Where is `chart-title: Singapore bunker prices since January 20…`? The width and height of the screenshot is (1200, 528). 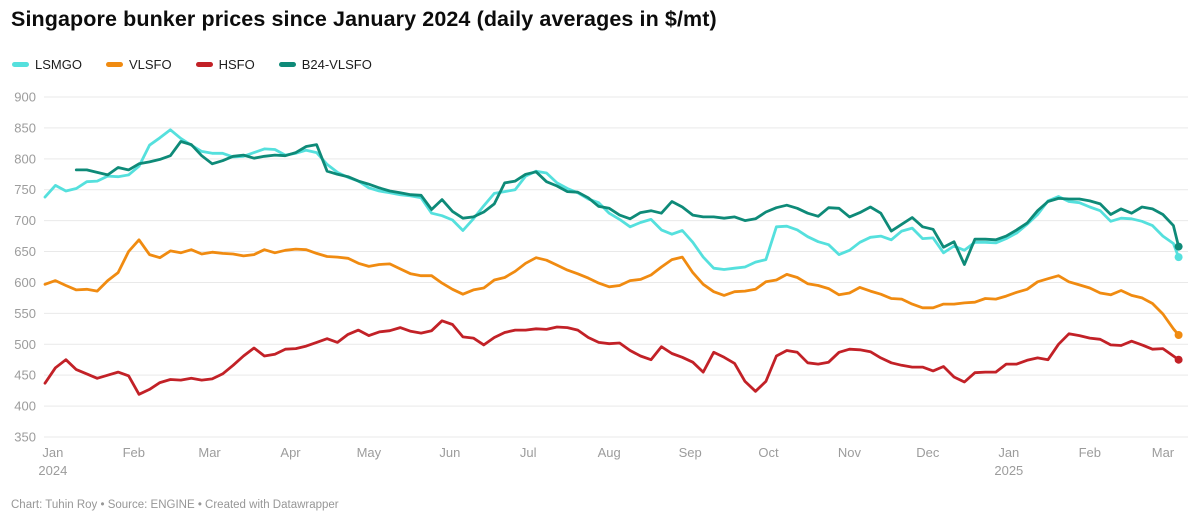 chart-title: Singapore bunker prices since January 20… is located at coordinates (364, 19).